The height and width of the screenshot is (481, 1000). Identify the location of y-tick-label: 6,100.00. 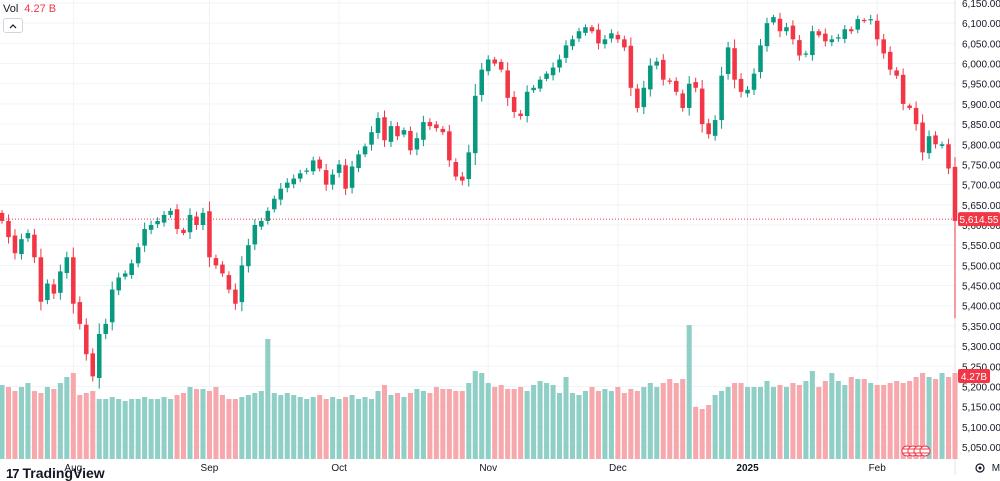
(981, 24).